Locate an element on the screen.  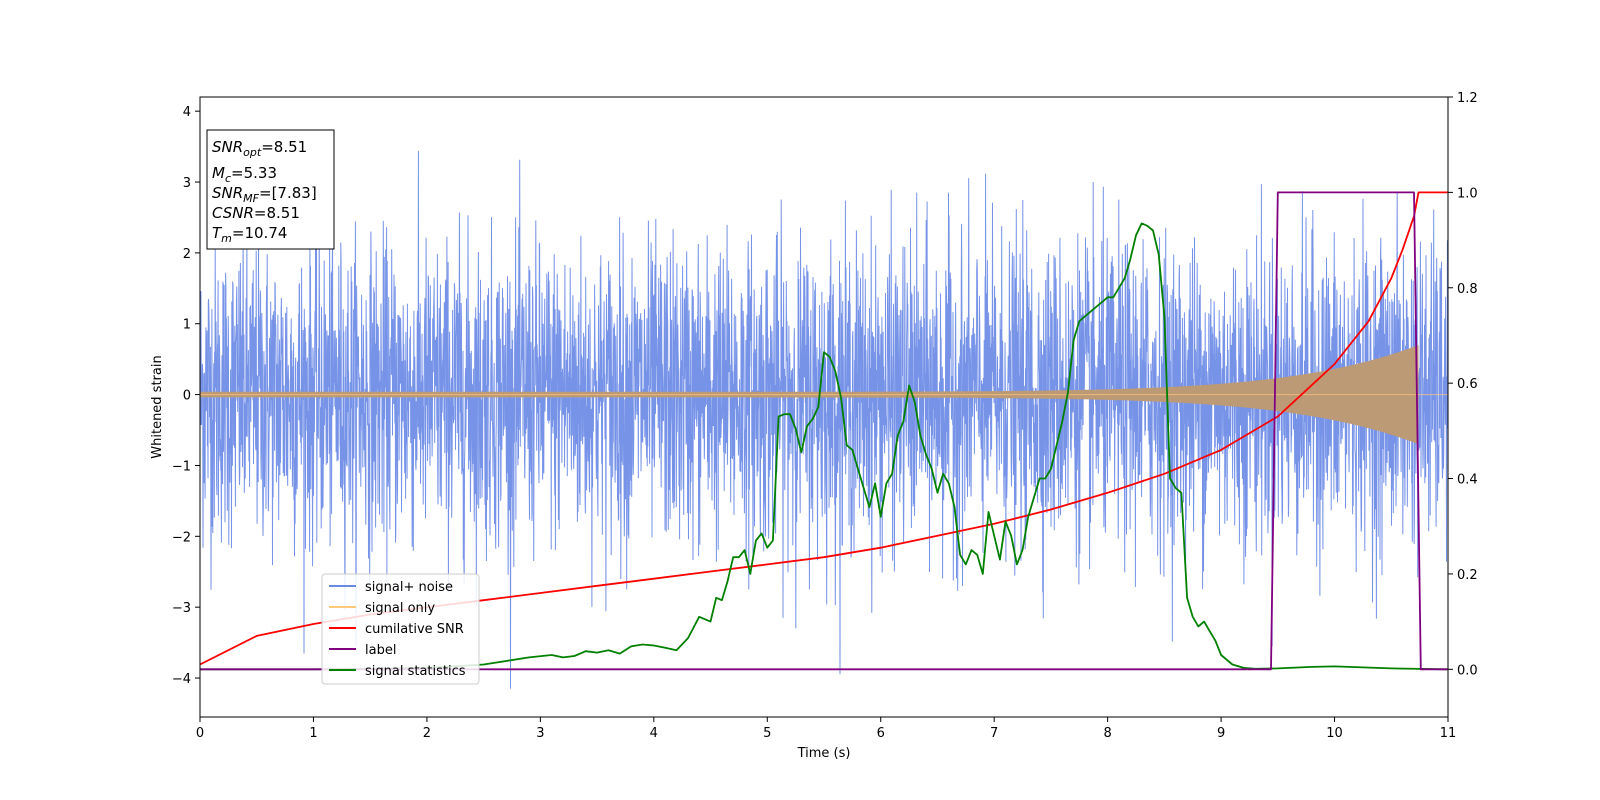
x-tick-label-5: 5 is located at coordinates (767, 733).